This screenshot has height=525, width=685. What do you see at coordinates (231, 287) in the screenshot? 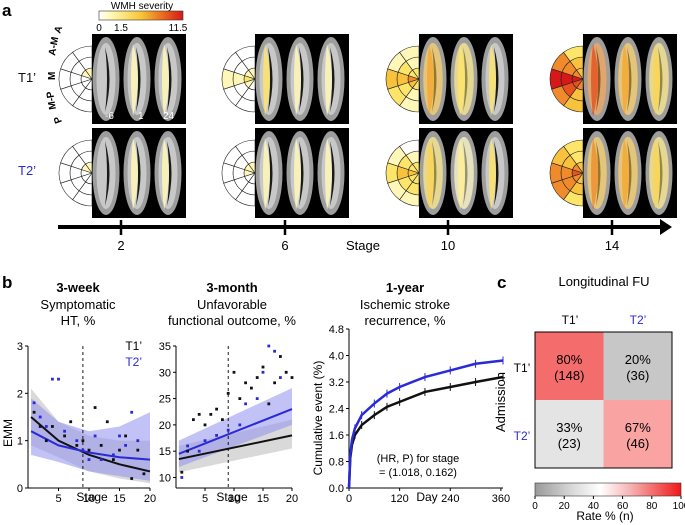
I see `chart2-title: 3-month` at bounding box center [231, 287].